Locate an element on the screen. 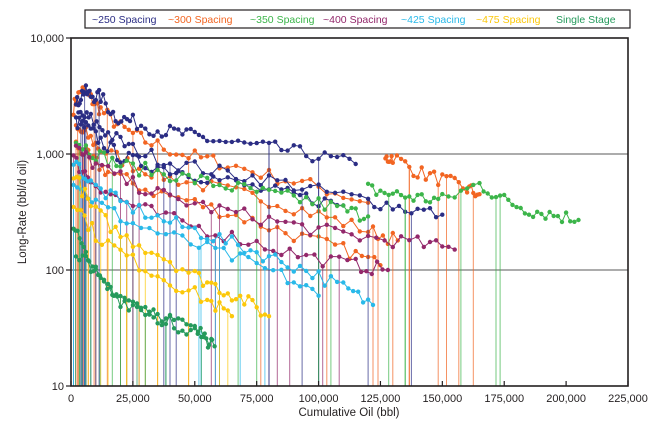  y-tick-label: 10,000 is located at coordinates (47, 39).